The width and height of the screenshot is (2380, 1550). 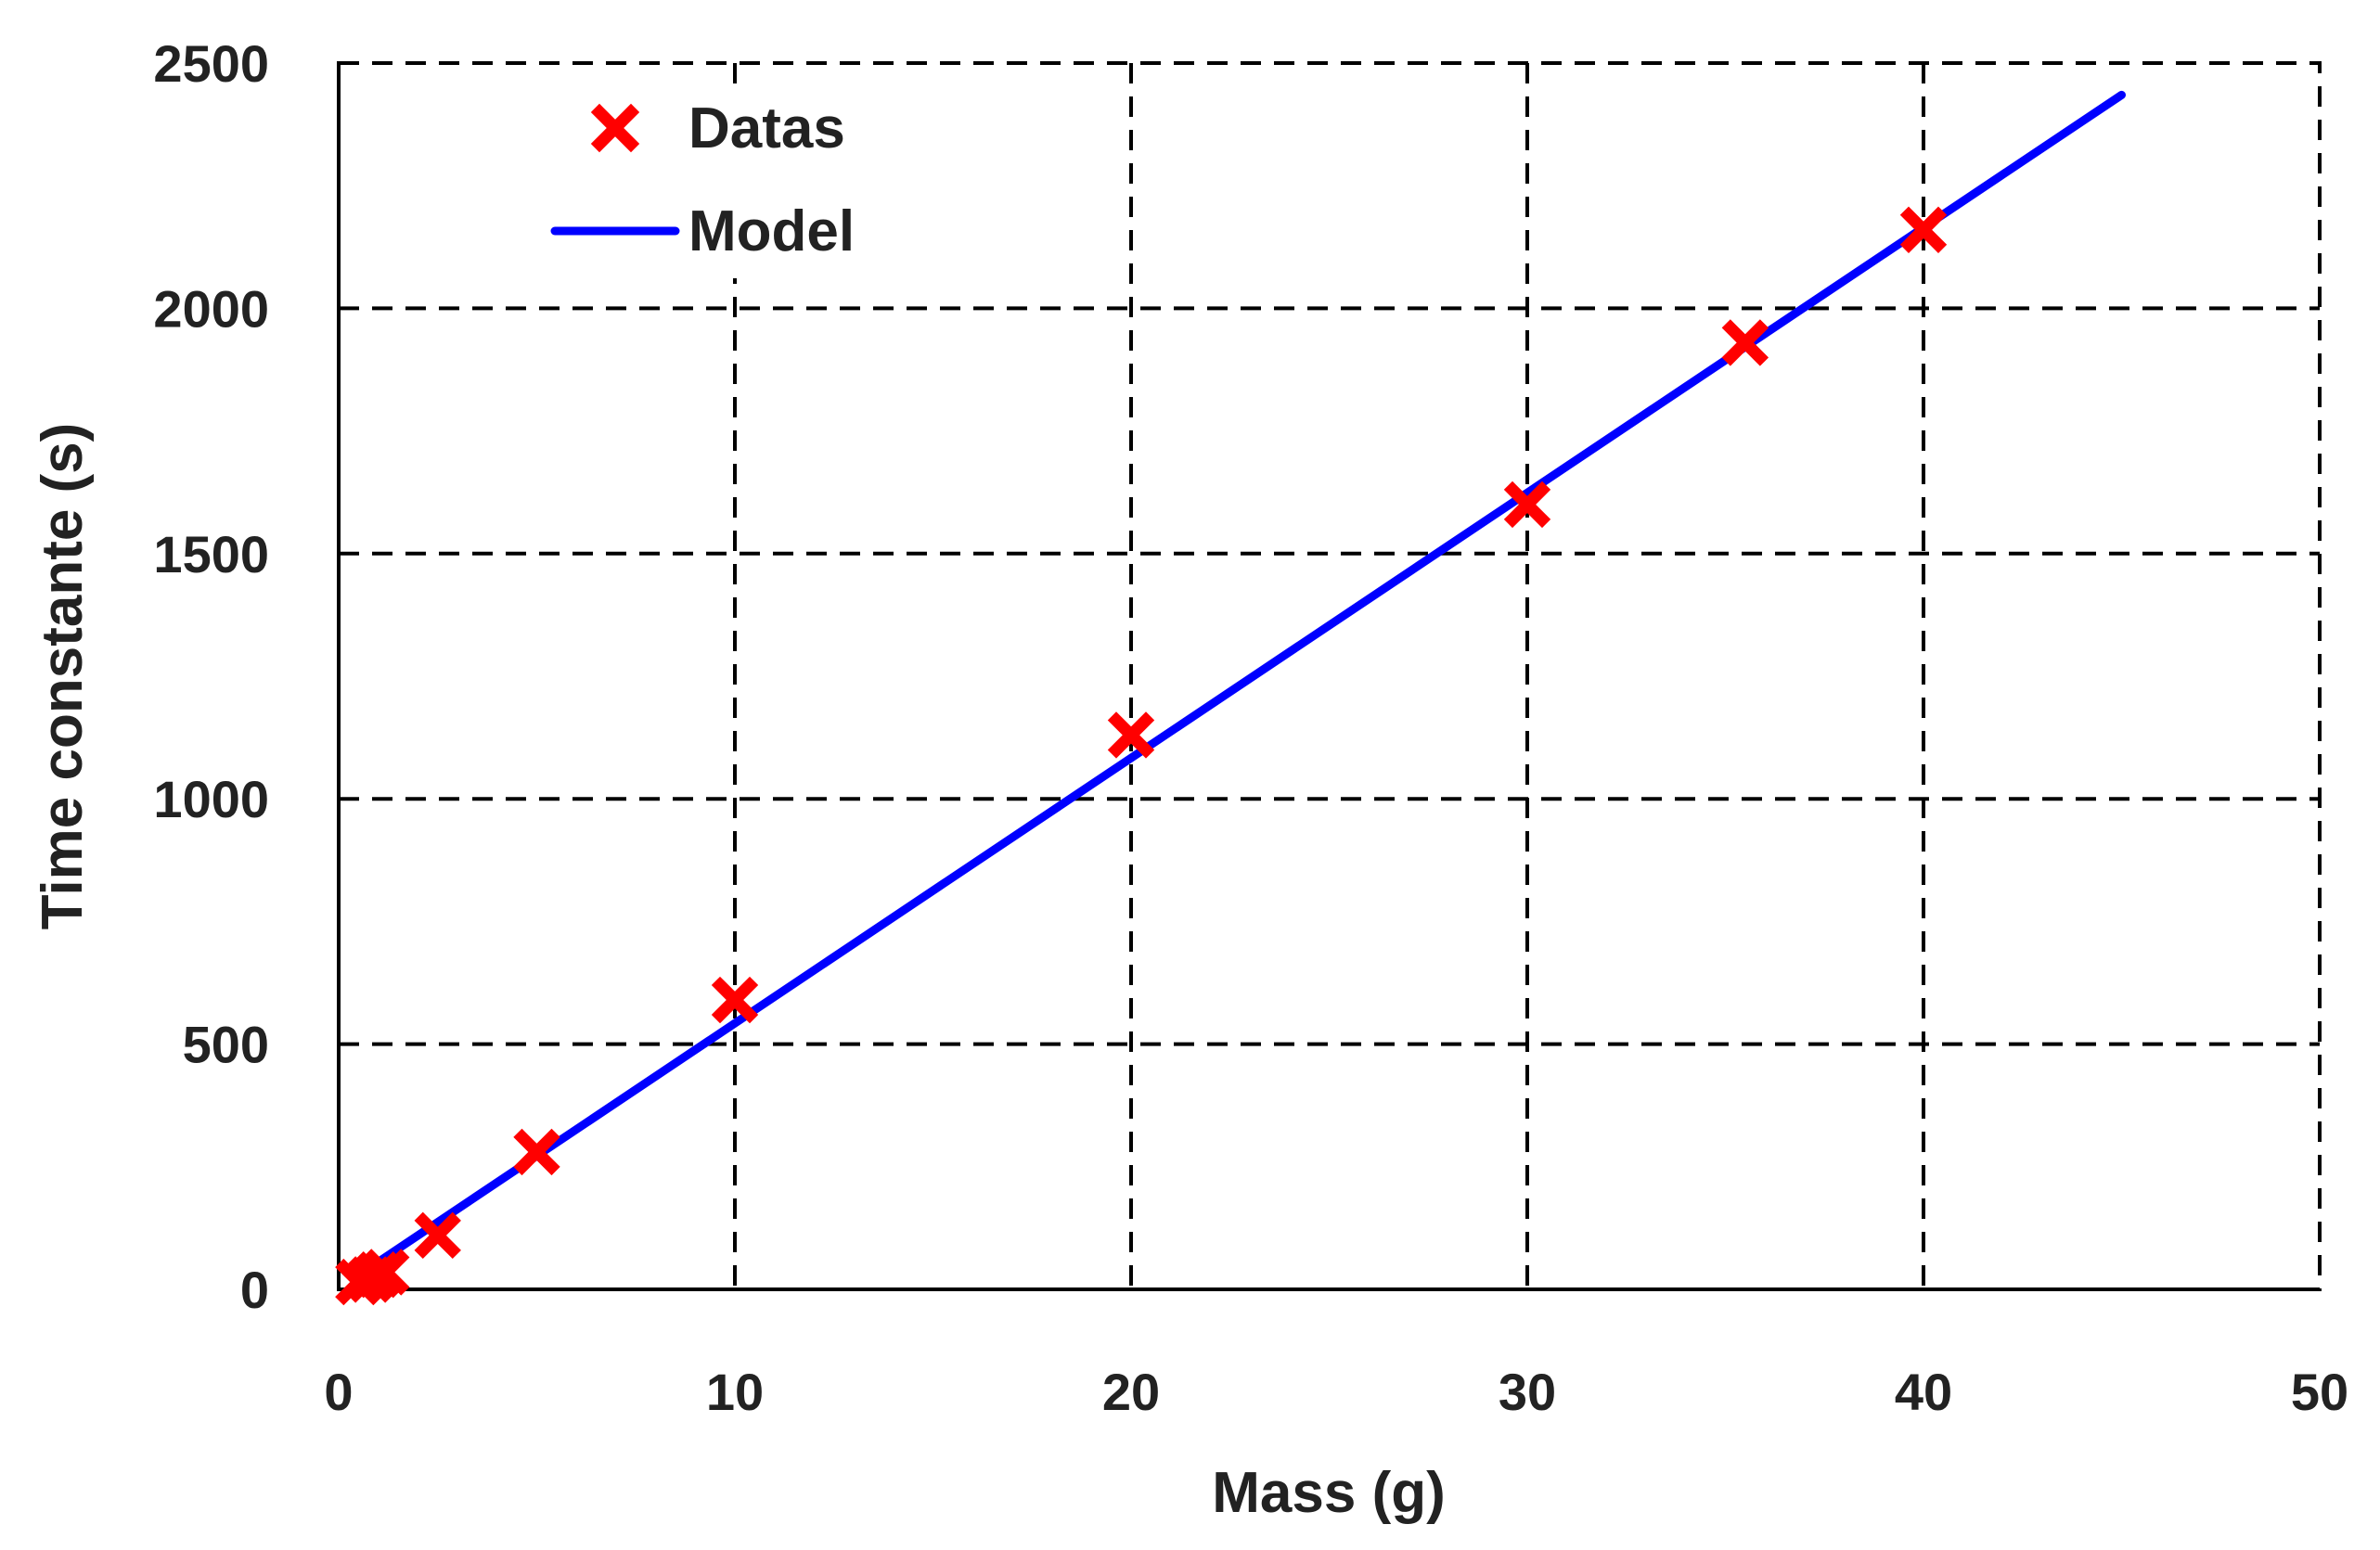 What do you see at coordinates (1328, 1493) in the screenshot?
I see `x-axis-title: Mass (g)` at bounding box center [1328, 1493].